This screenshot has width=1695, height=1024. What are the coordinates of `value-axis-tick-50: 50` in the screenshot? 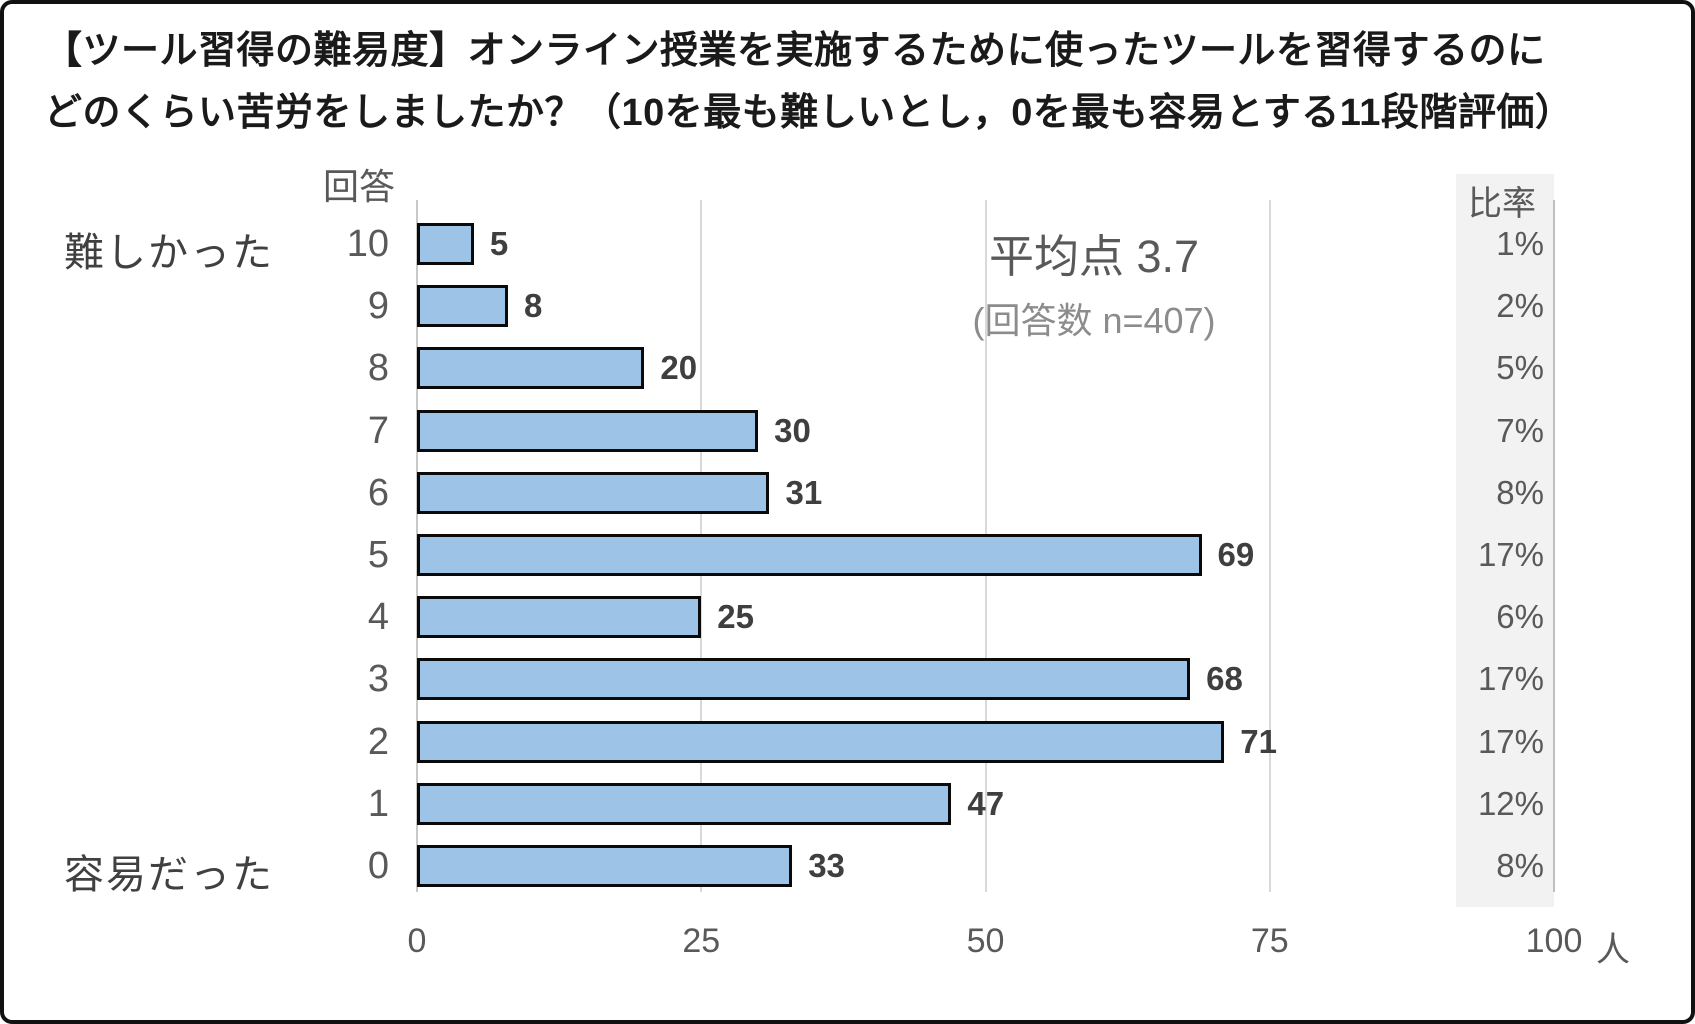 It's located at (985, 941).